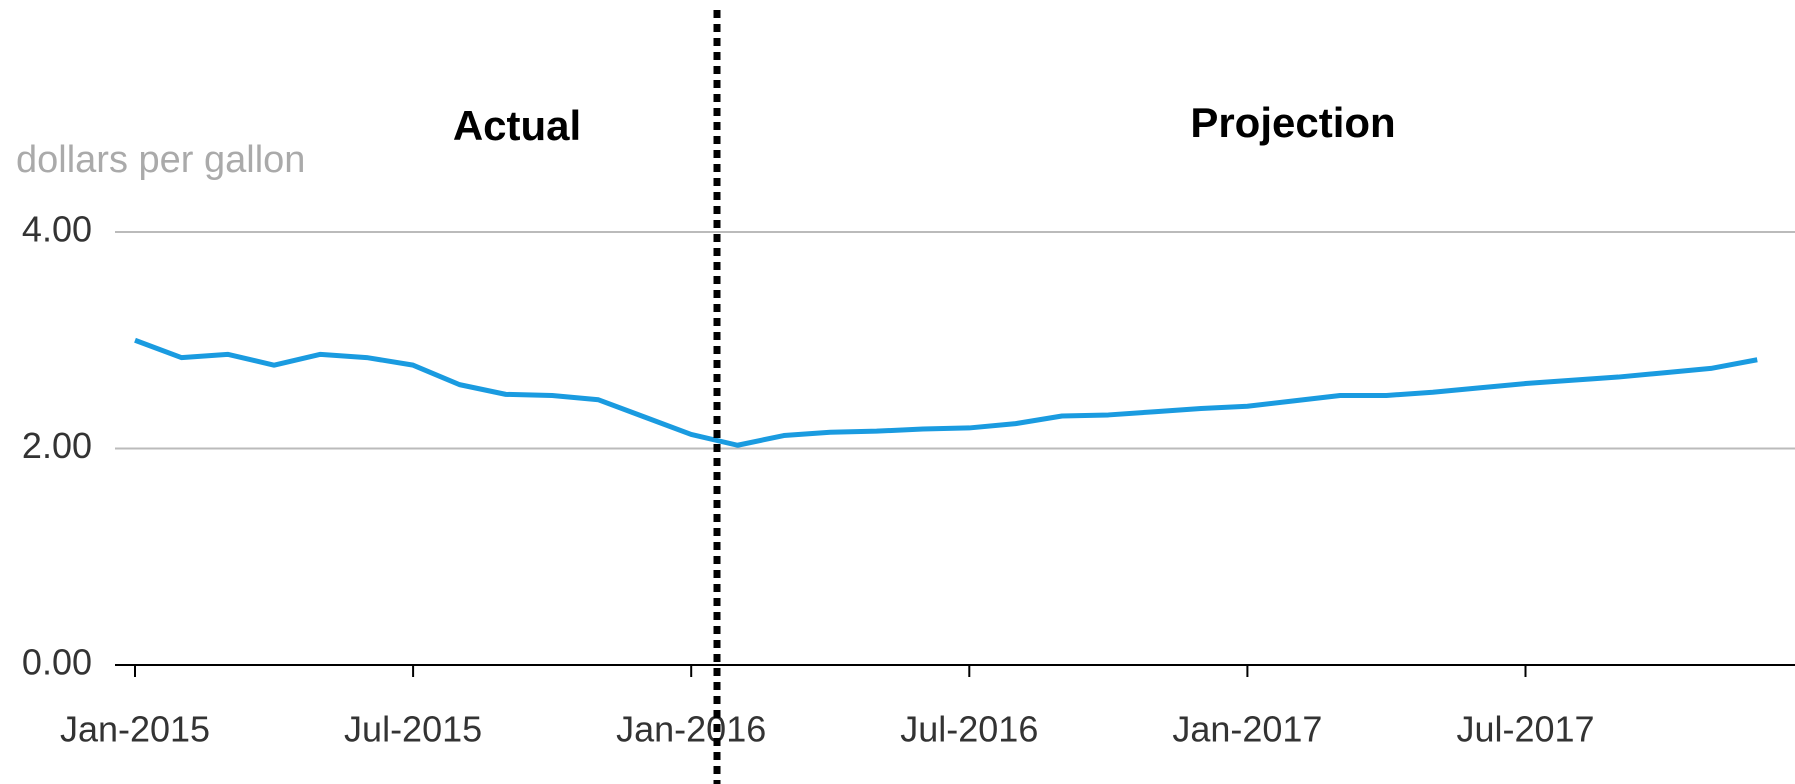 This screenshot has height=784, width=1795. What do you see at coordinates (160, 160) in the screenshot?
I see `y-axis-label: dollars per gallon` at bounding box center [160, 160].